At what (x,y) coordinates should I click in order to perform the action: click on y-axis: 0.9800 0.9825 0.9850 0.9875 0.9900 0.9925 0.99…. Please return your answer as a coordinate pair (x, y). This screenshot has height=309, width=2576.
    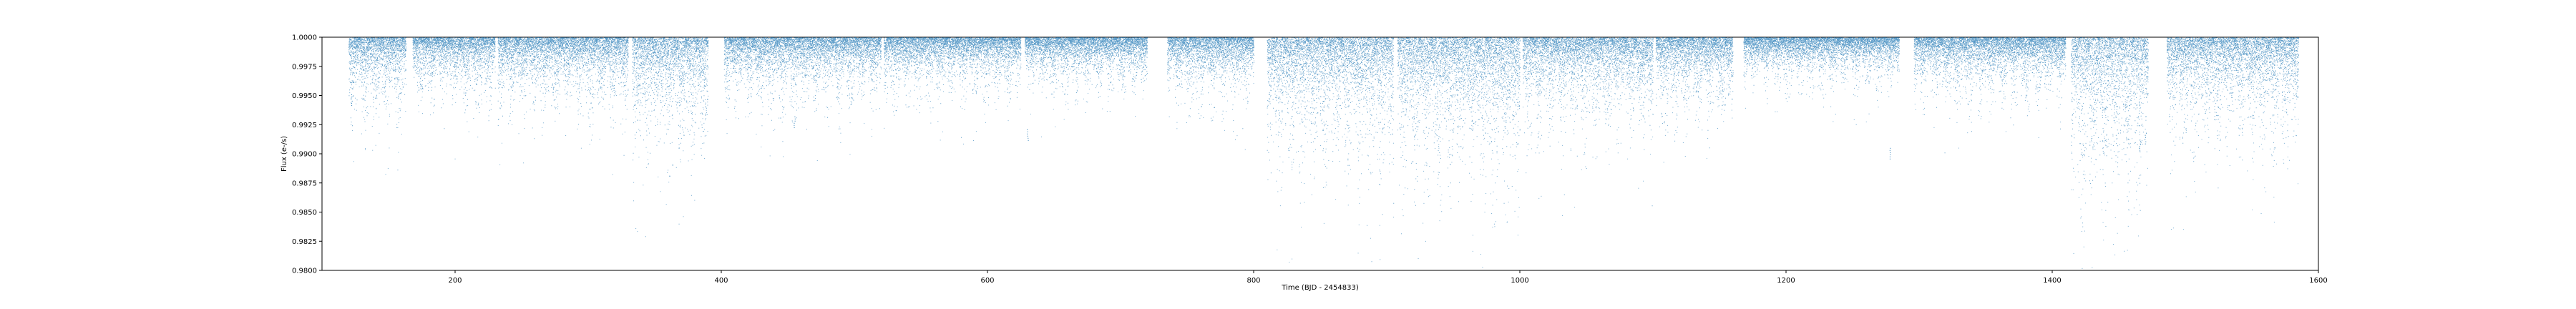
    Looking at the image, I should click on (307, 154).